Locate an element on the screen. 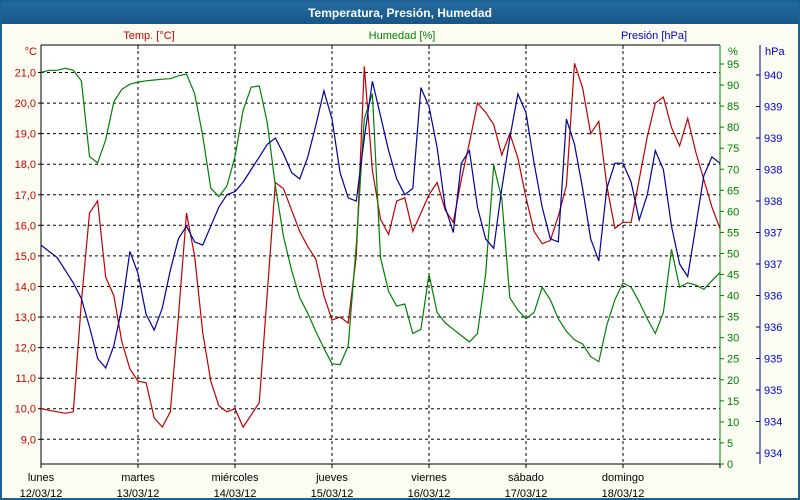  day-date-label: 14/03/12 is located at coordinates (235, 493).